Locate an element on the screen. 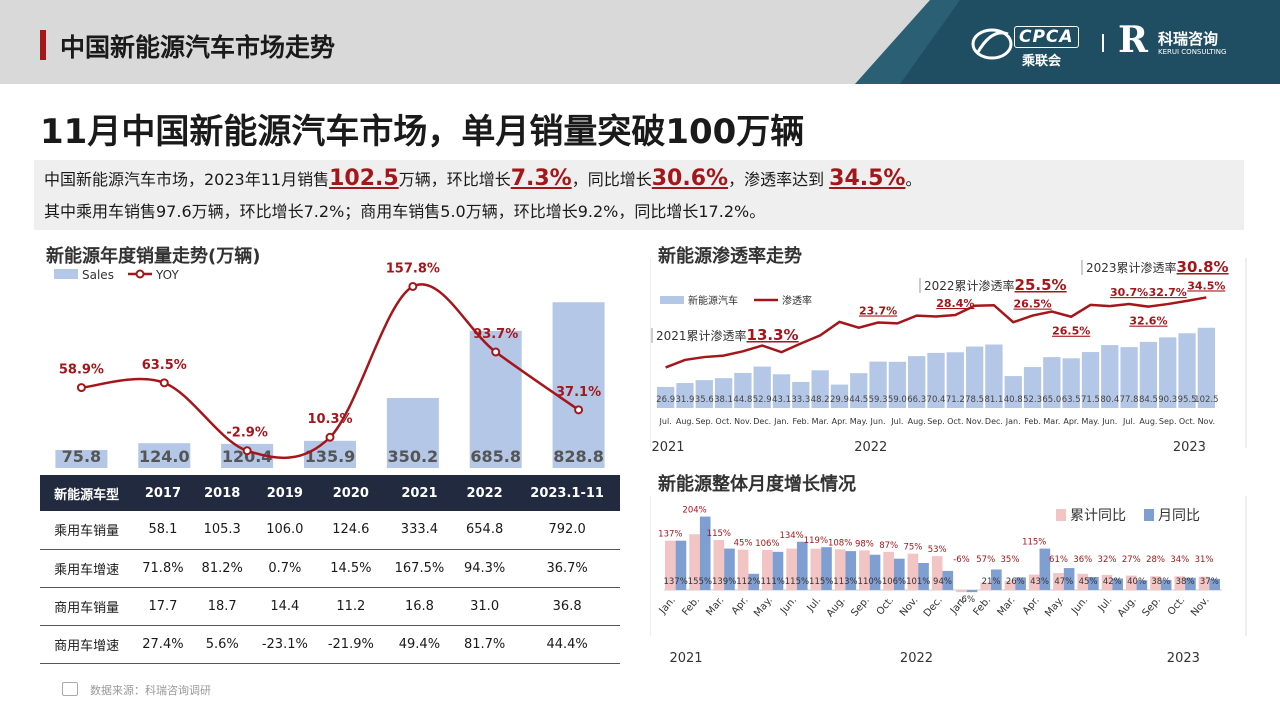 The width and height of the screenshot is (1280, 720). cum-label: 45% is located at coordinates (1088, 582).